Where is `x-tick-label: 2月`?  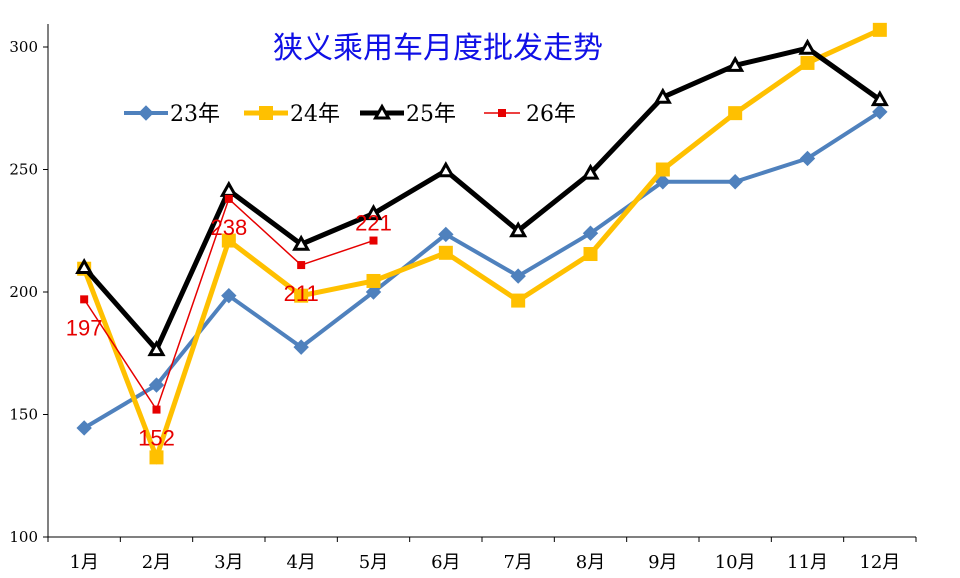
x-tick-label: 2月 is located at coordinates (156, 562).